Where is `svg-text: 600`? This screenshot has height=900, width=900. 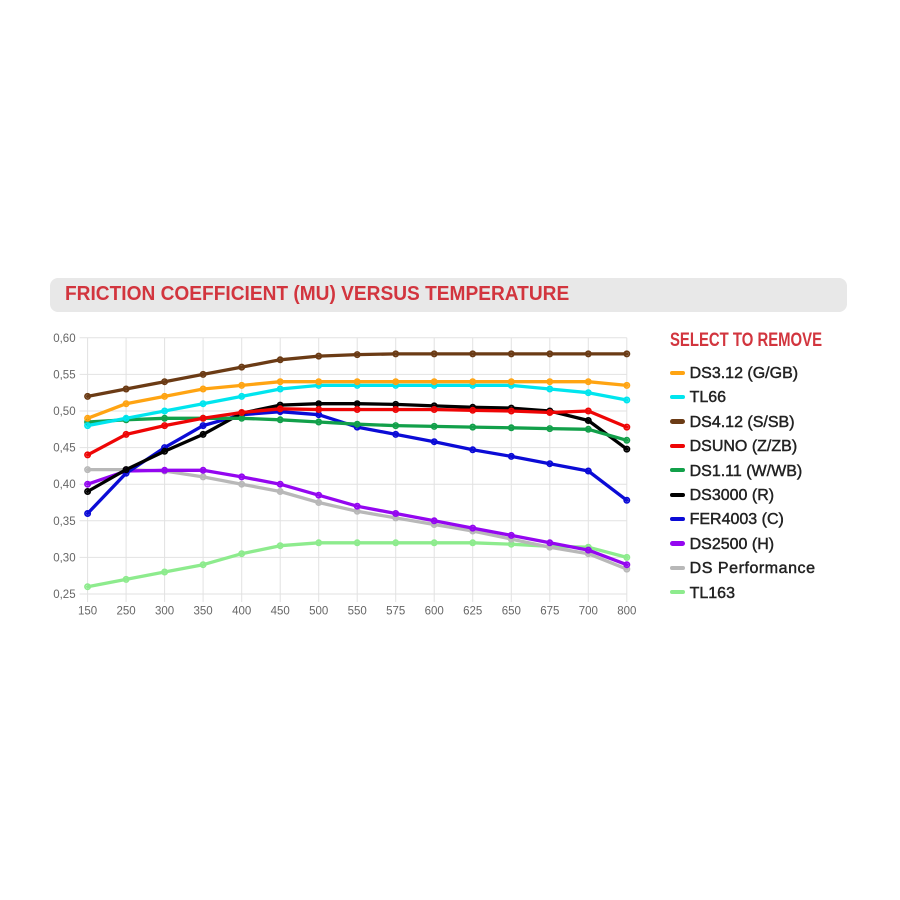
svg-text: 600 is located at coordinates (434, 612).